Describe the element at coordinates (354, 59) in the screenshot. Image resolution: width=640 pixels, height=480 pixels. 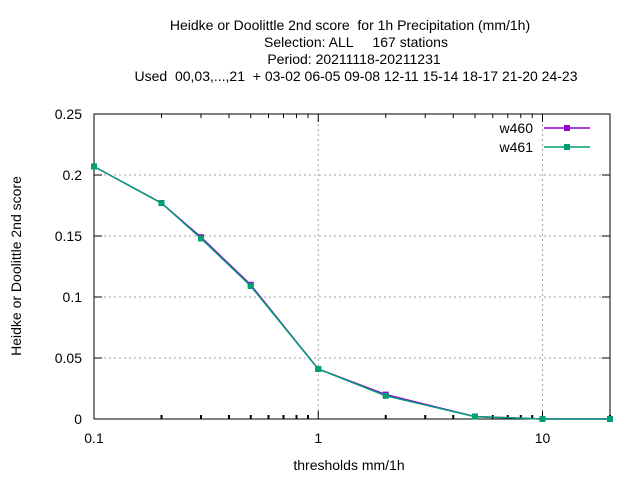
I see `title-line-3: Period: 20211118-20211231` at that location.